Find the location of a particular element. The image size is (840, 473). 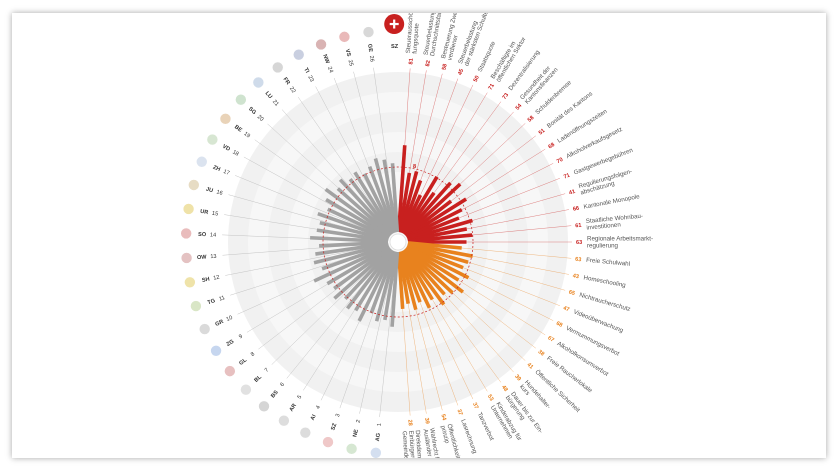

canton-rank: 18 is located at coordinates (235, 153).